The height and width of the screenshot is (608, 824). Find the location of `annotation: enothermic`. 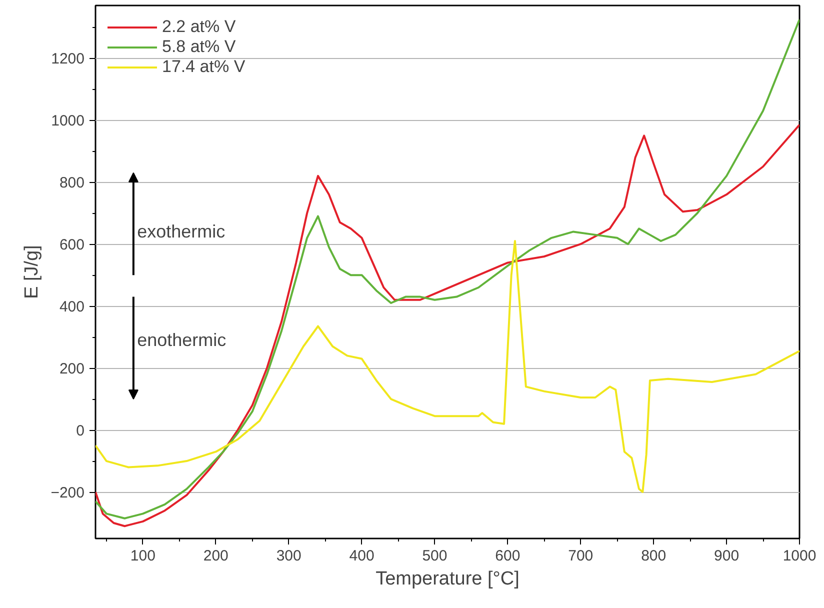

annotation: enothermic is located at coordinates (181, 340).